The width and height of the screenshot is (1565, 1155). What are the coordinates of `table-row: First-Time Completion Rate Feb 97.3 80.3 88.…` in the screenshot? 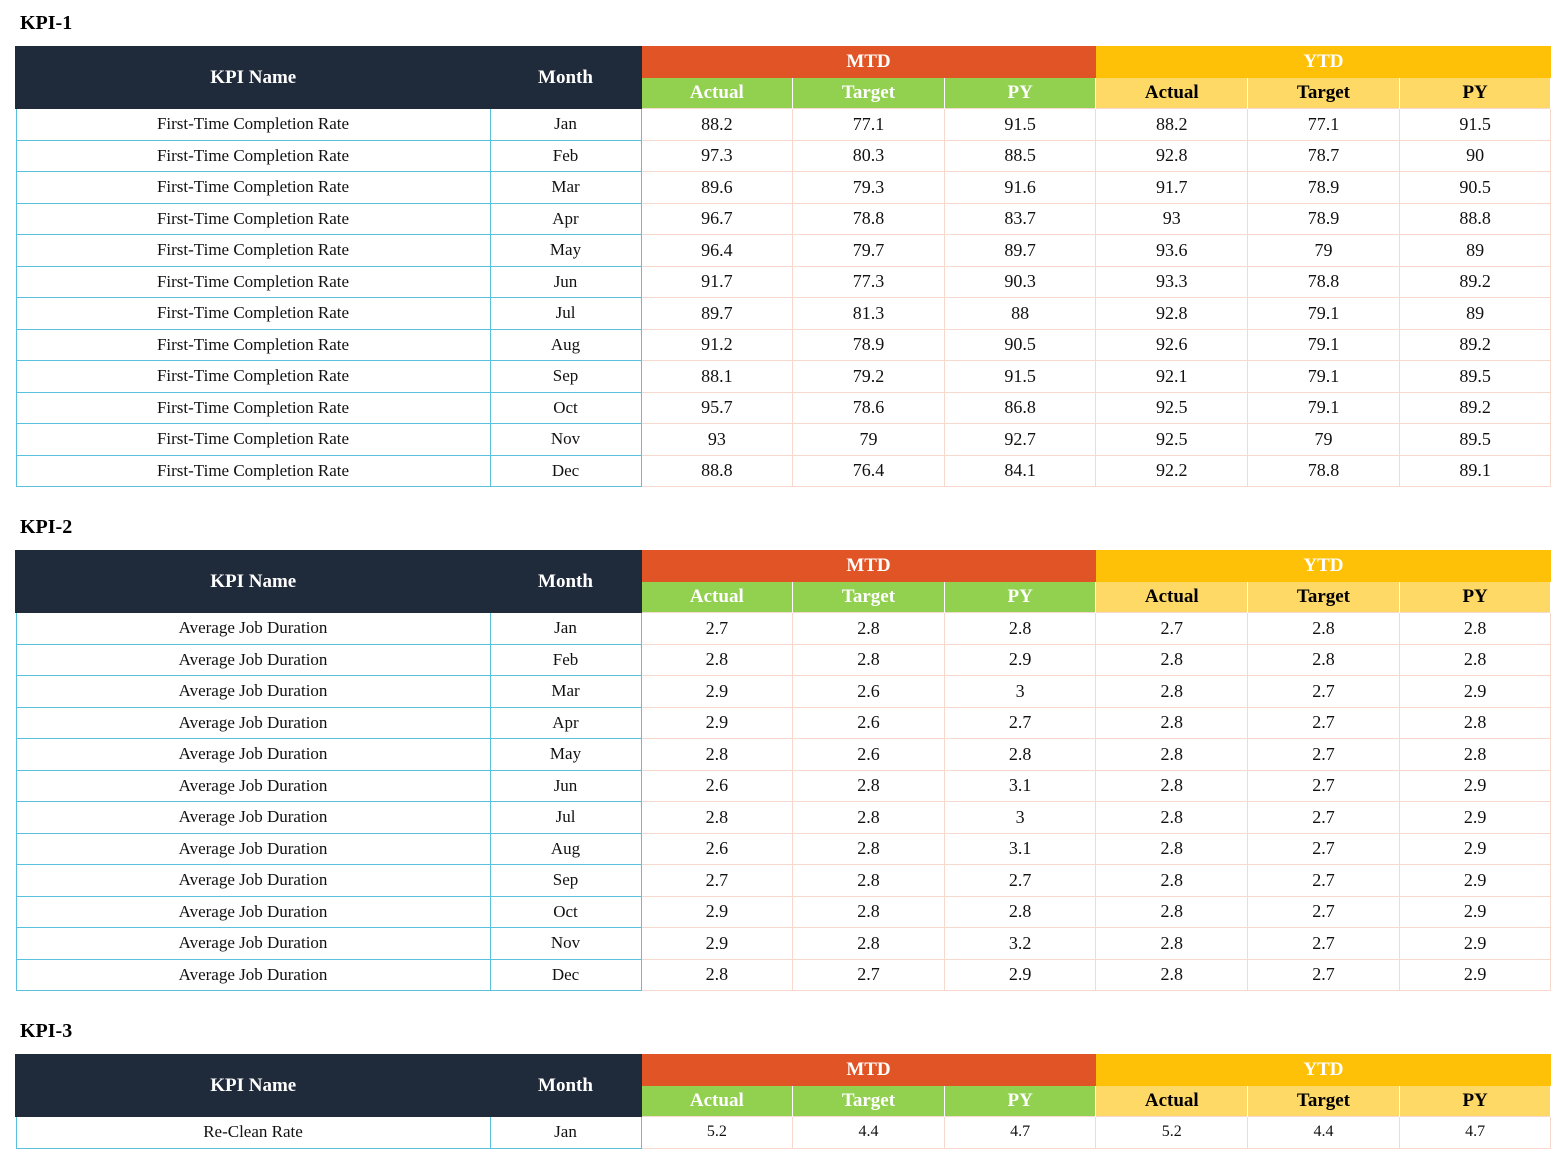 It's located at (783, 155).